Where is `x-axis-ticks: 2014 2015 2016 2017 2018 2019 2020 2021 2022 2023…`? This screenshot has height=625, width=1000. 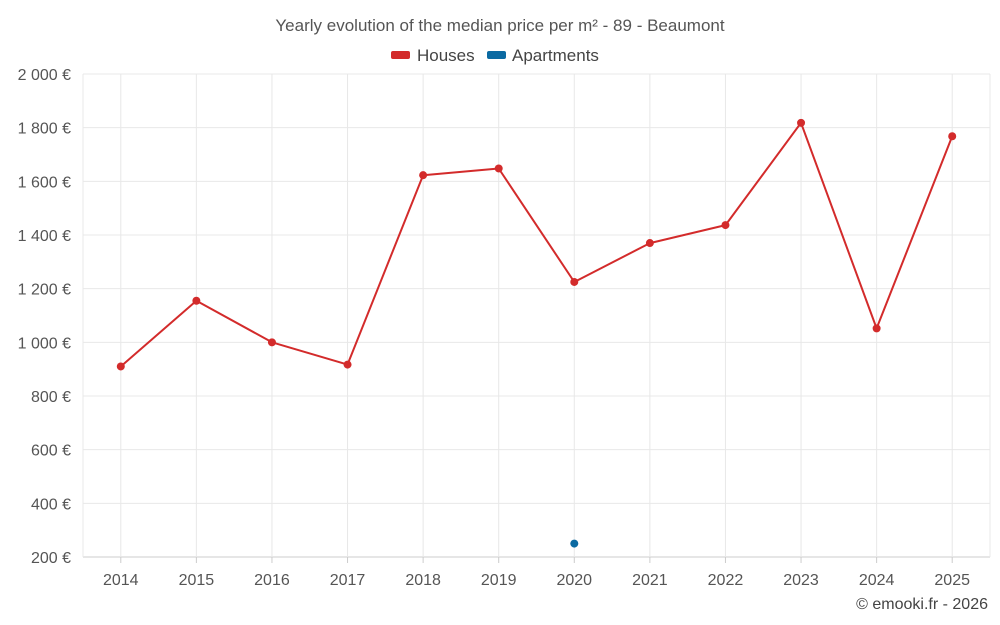
x-axis-ticks: 2014 2015 2016 2017 2018 2019 2020 2021 2022 2023… is located at coordinates (536, 573).